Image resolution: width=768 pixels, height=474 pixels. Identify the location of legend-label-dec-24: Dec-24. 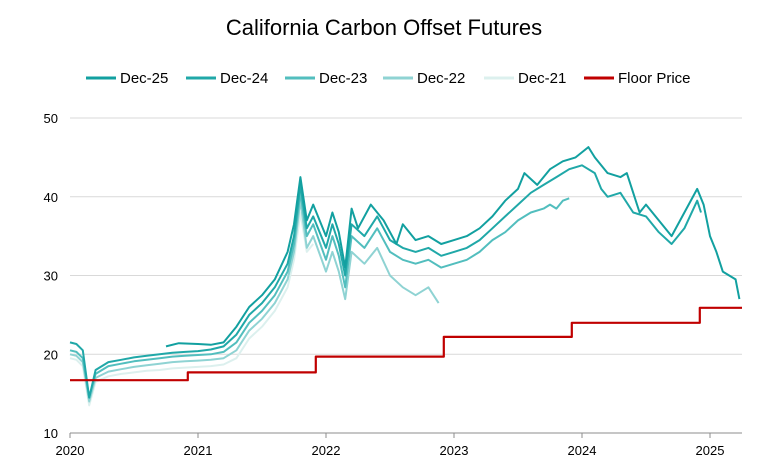
(244, 78).